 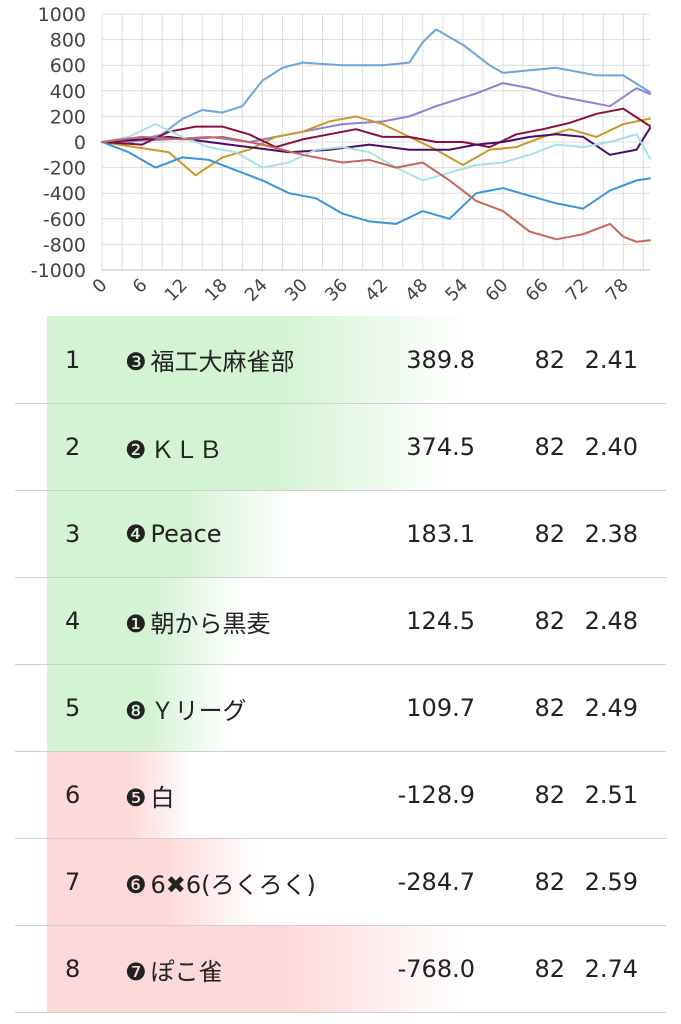 I want to click on x-tick-label: 18, so click(x=216, y=290).